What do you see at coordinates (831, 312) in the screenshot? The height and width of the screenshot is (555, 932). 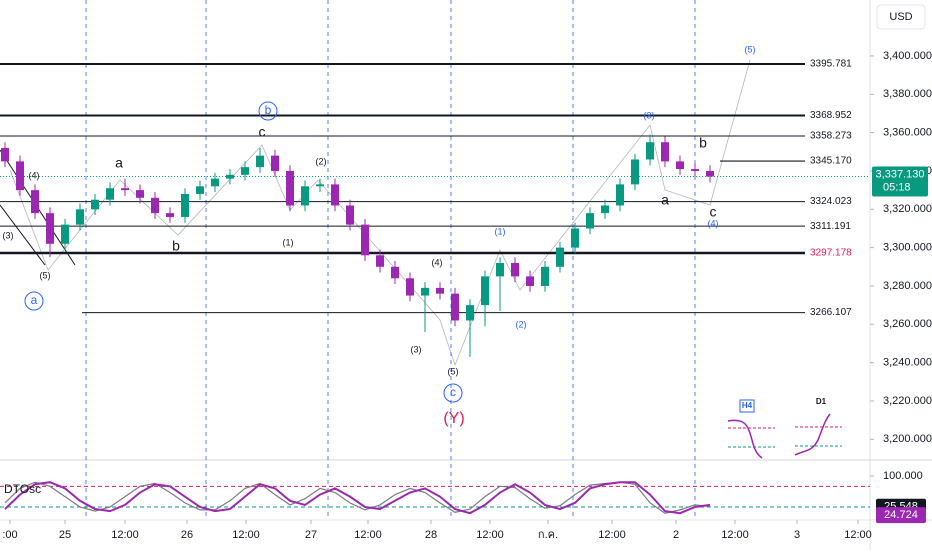 I see `level-label: 3266.107` at bounding box center [831, 312].